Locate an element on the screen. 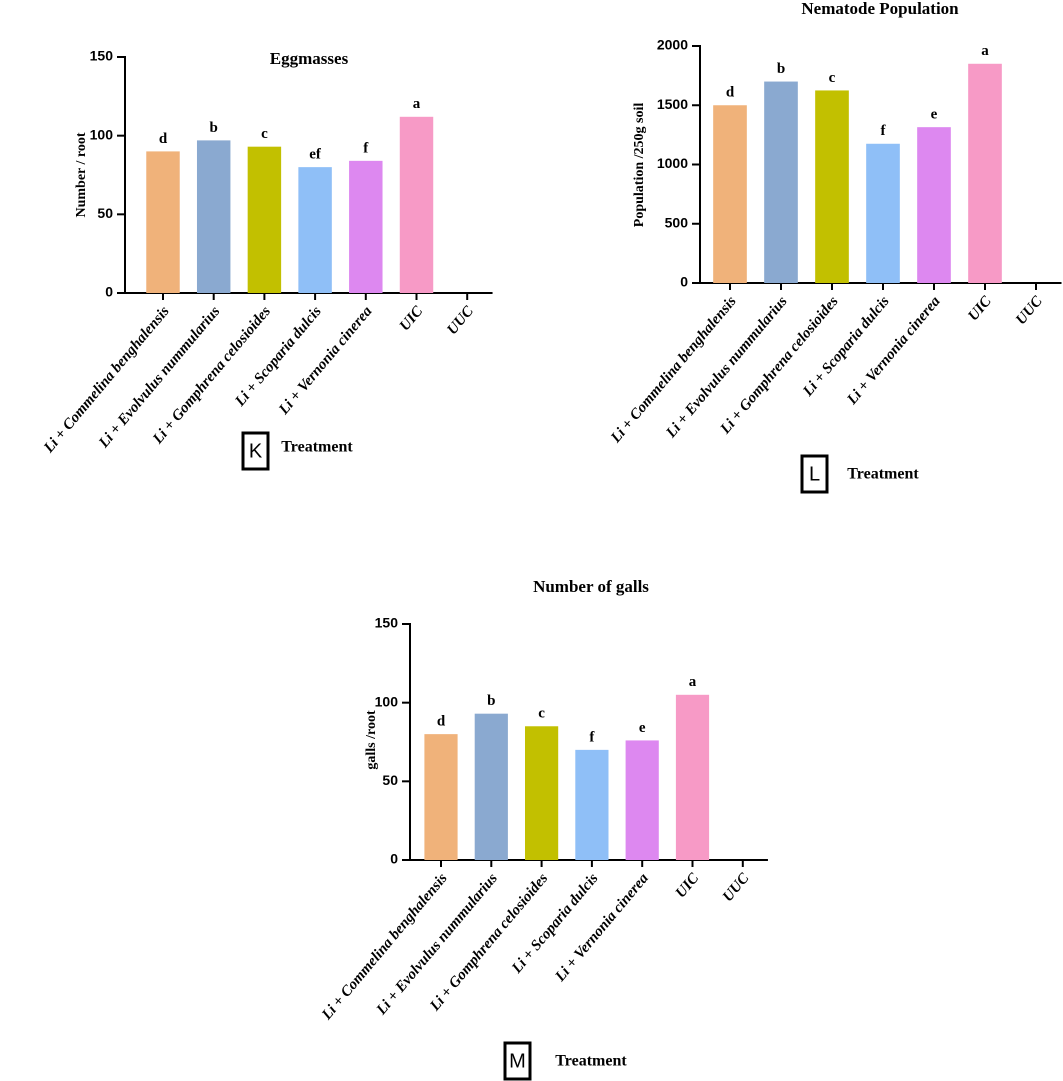  y-tick-label: 1500 is located at coordinates (672, 104).